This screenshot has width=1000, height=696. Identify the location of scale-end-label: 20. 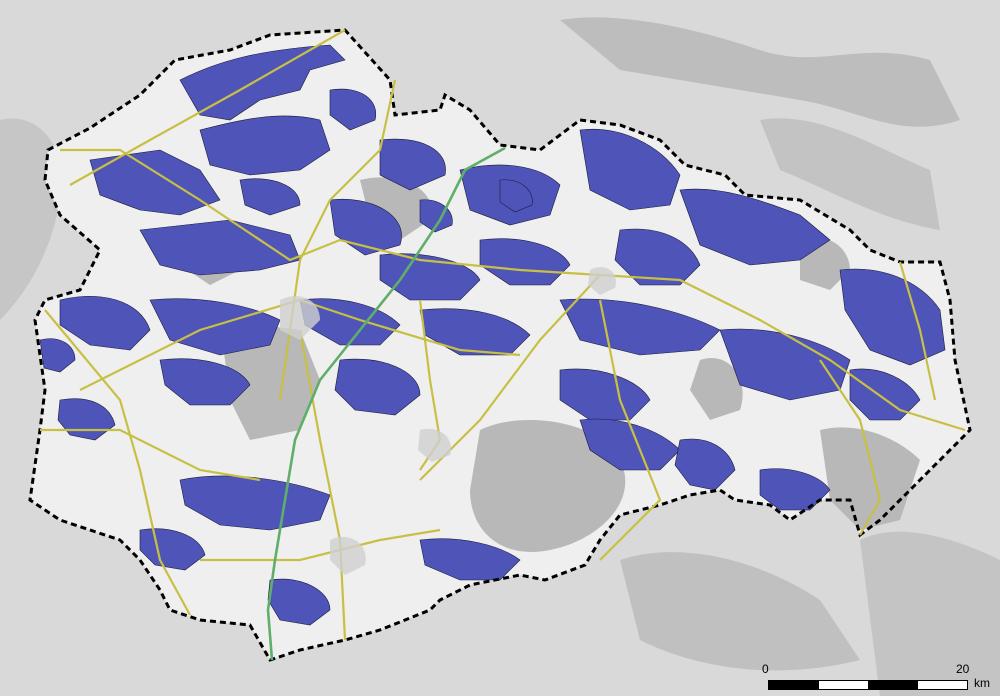
(963, 669).